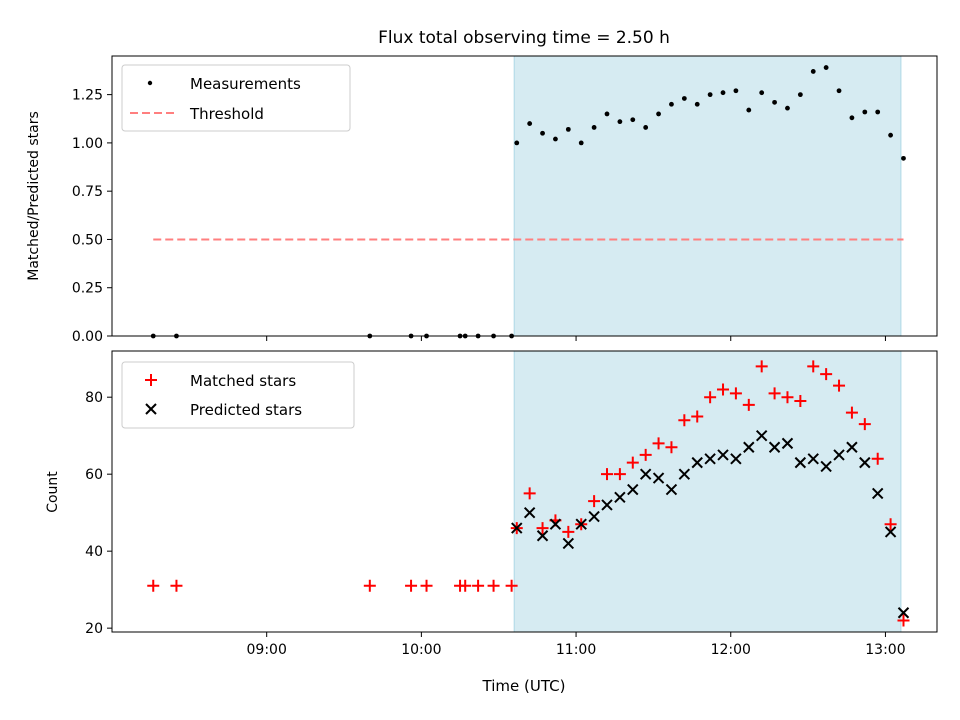 The height and width of the screenshot is (720, 960). Describe the element at coordinates (87, 337) in the screenshot. I see `y-tick-label: 0.00` at that location.